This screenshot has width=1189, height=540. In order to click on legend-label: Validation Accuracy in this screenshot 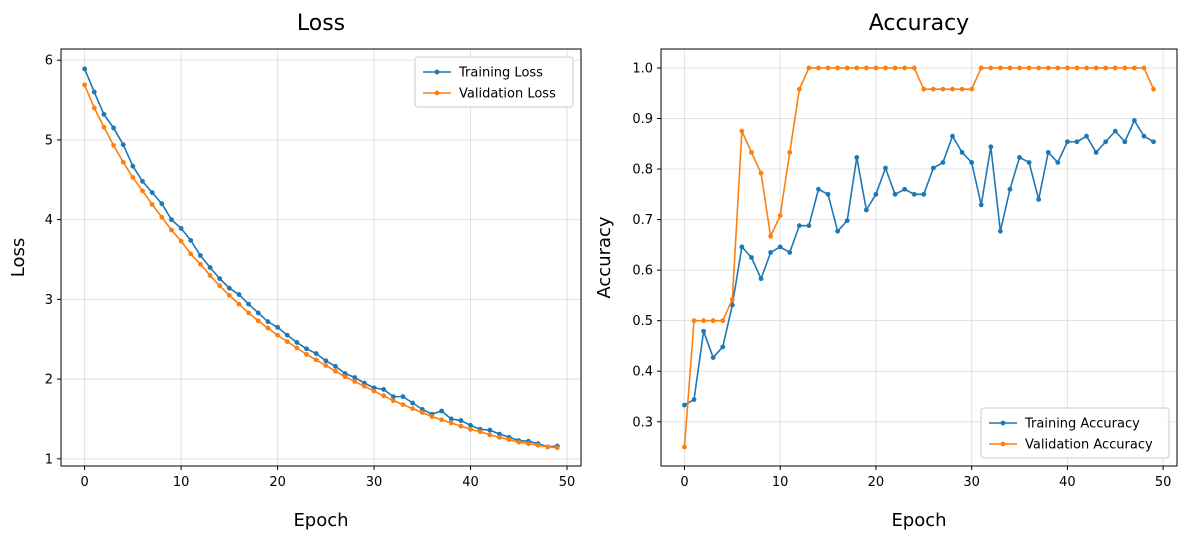, I will do `click(1089, 445)`.